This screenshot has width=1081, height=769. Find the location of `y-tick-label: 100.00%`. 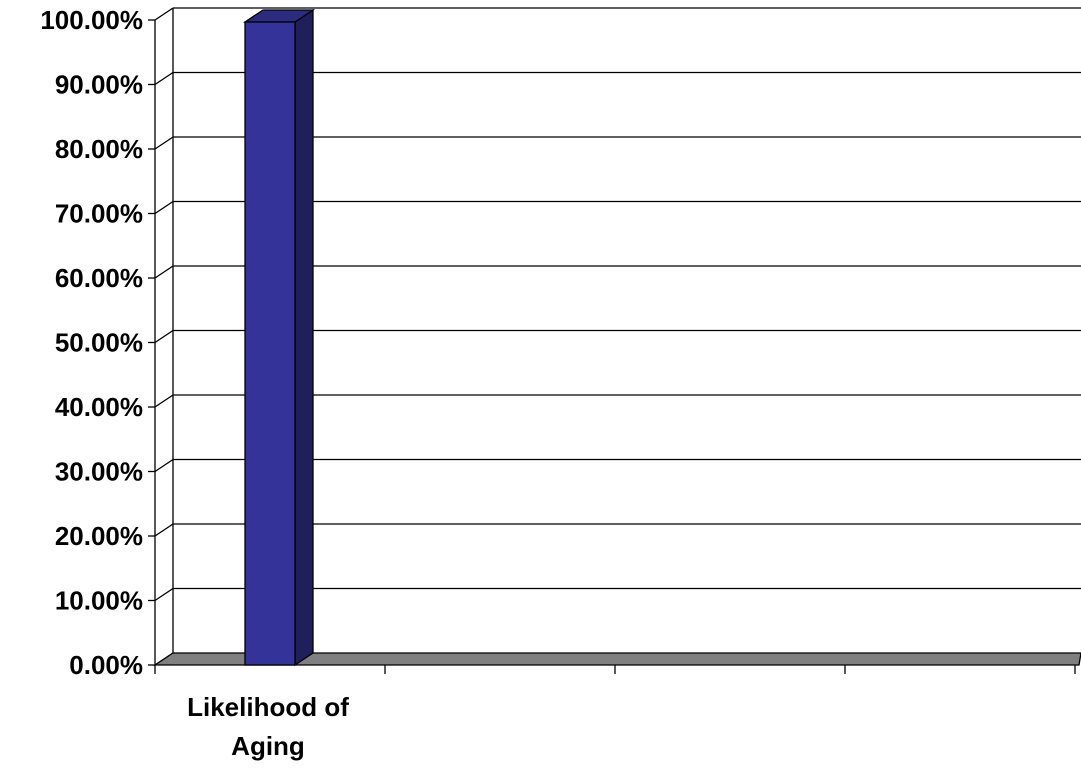

y-tick-label: 100.00% is located at coordinates (91, 20).